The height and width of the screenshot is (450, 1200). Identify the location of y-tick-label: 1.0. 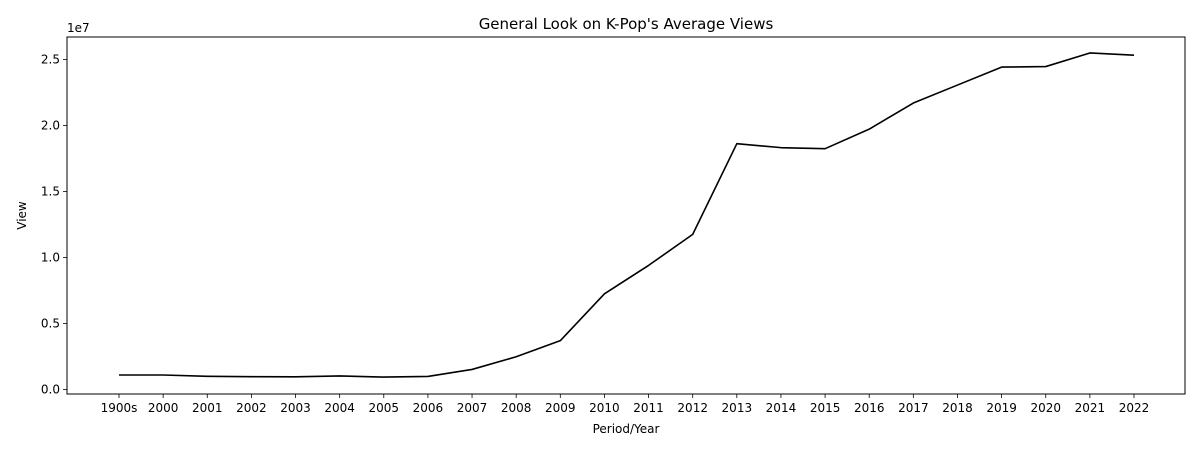
(50, 257).